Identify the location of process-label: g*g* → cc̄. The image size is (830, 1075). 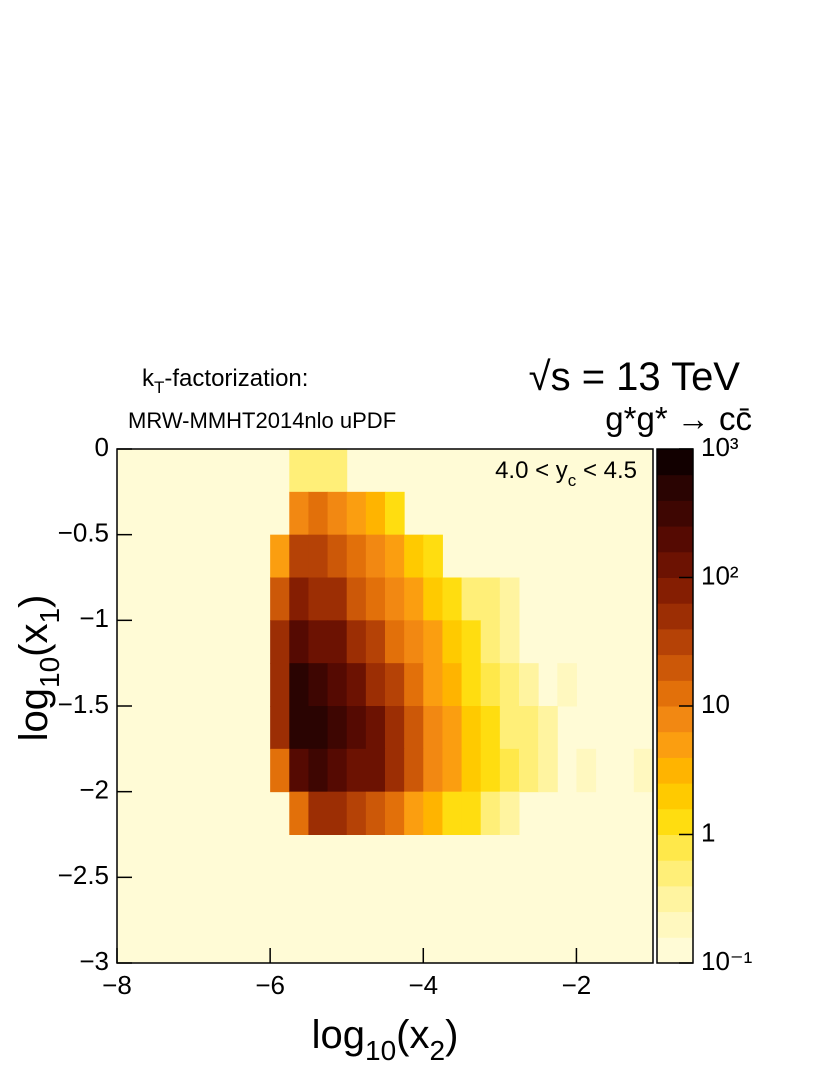
(678, 418).